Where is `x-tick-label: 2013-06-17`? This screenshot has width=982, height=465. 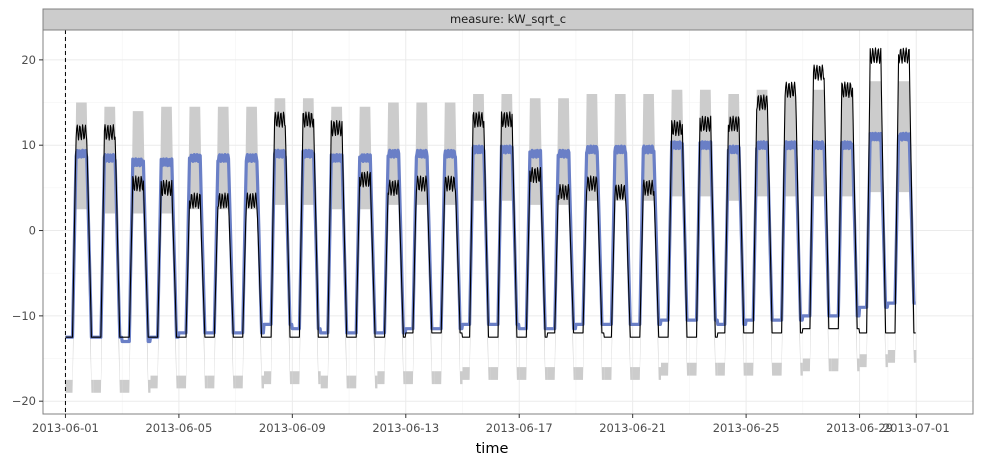 x-tick-label: 2013-06-17 is located at coordinates (519, 428).